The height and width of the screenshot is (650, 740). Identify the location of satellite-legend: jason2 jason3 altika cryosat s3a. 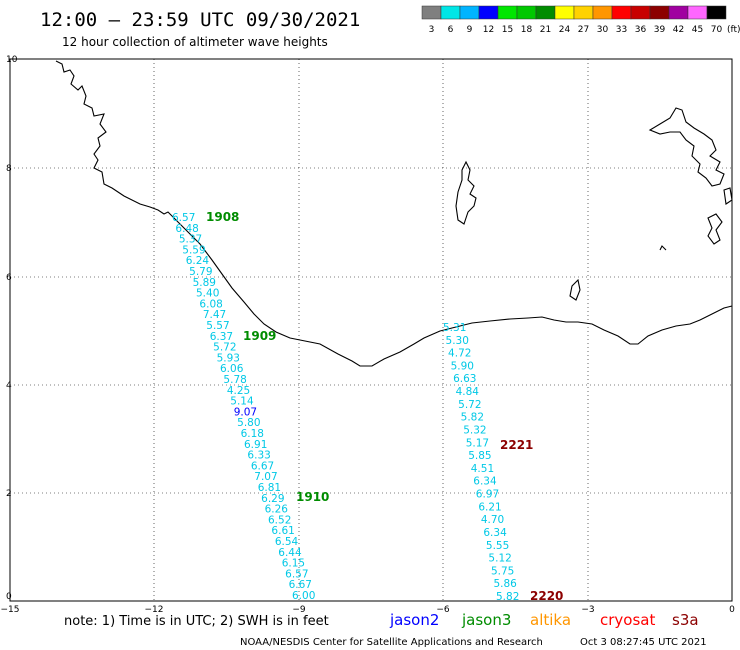
(544, 620).